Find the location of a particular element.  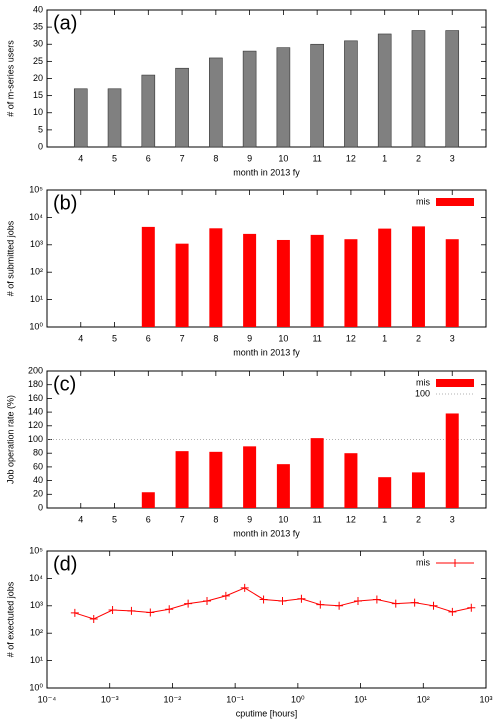

x-tick-label: 10⁻² is located at coordinates (173, 699).